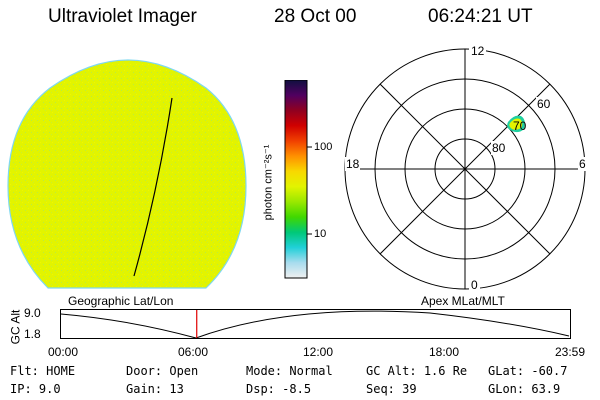 This screenshot has height=400, width=600. What do you see at coordinates (35, 389) in the screenshot?
I see `ip-field: IP: 9.0` at bounding box center [35, 389].